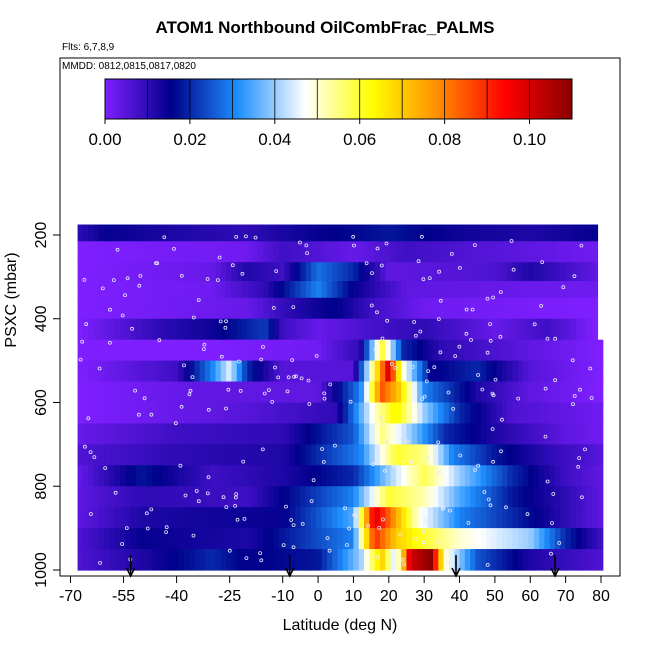  What do you see at coordinates (318, 596) in the screenshot?
I see `x-tick-label: 0` at bounding box center [318, 596].